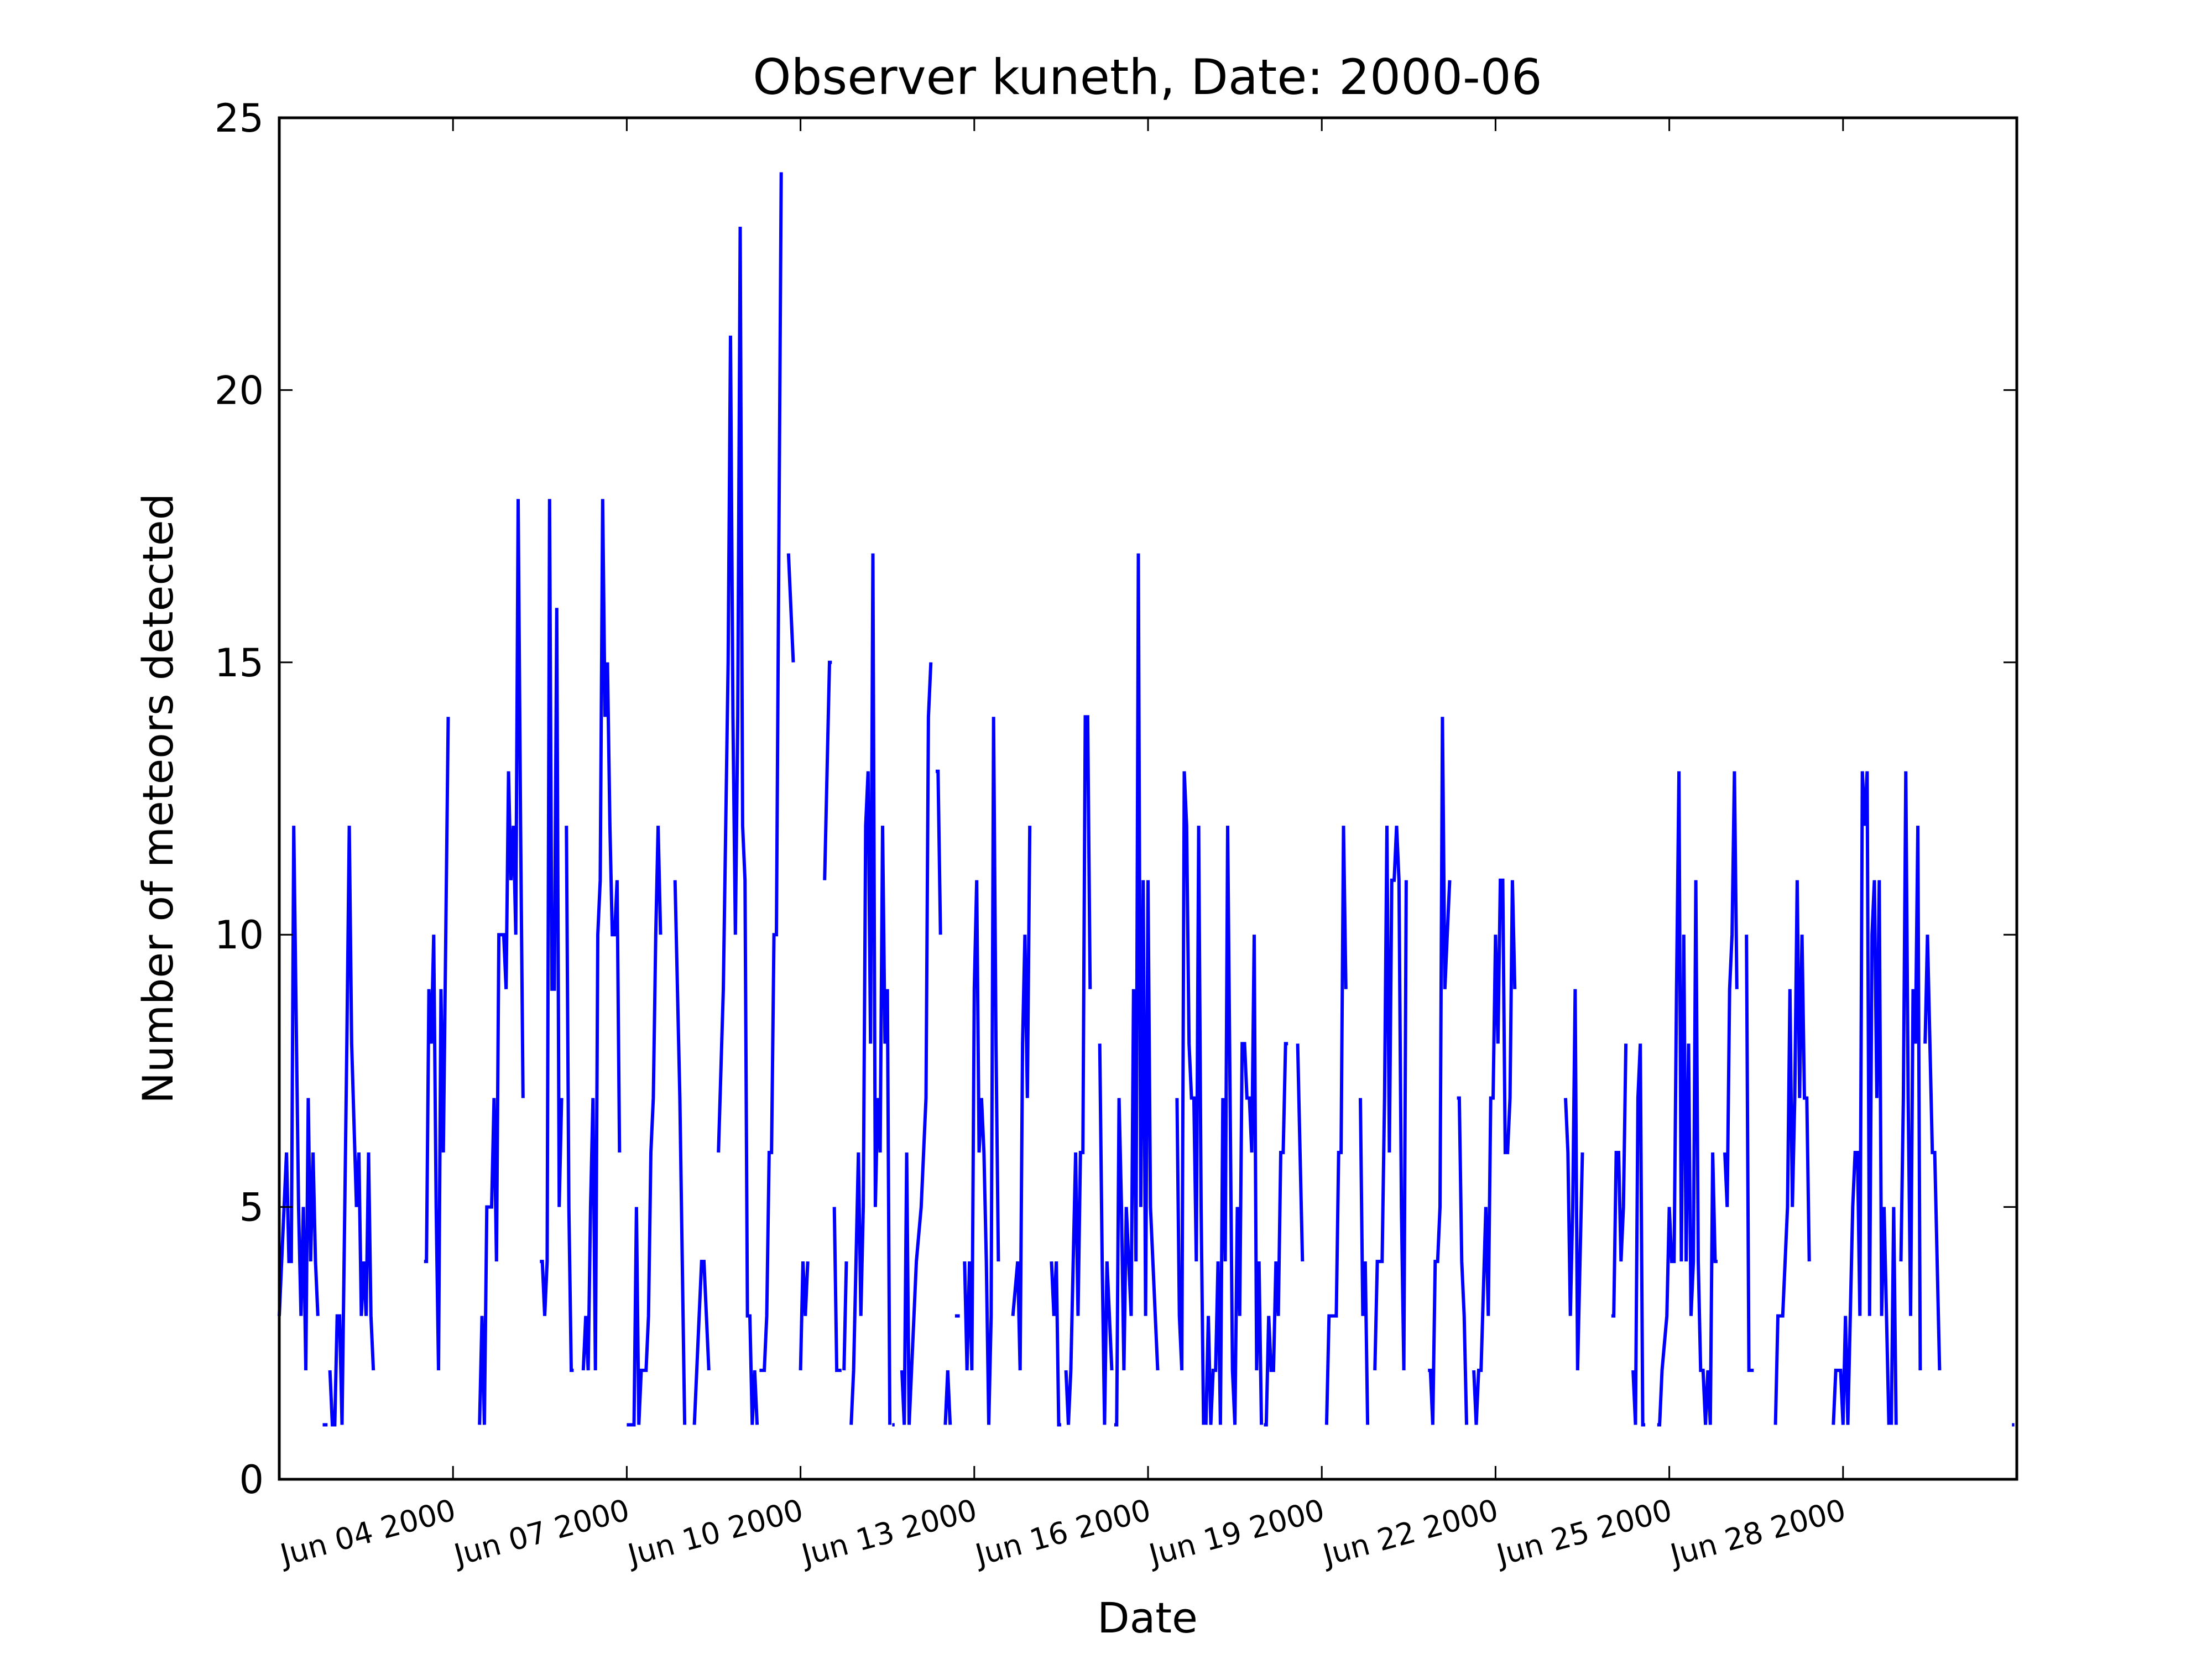 The image size is (2212, 1659). What do you see at coordinates (240, 663) in the screenshot?
I see `y-tick-label: 15` at bounding box center [240, 663].